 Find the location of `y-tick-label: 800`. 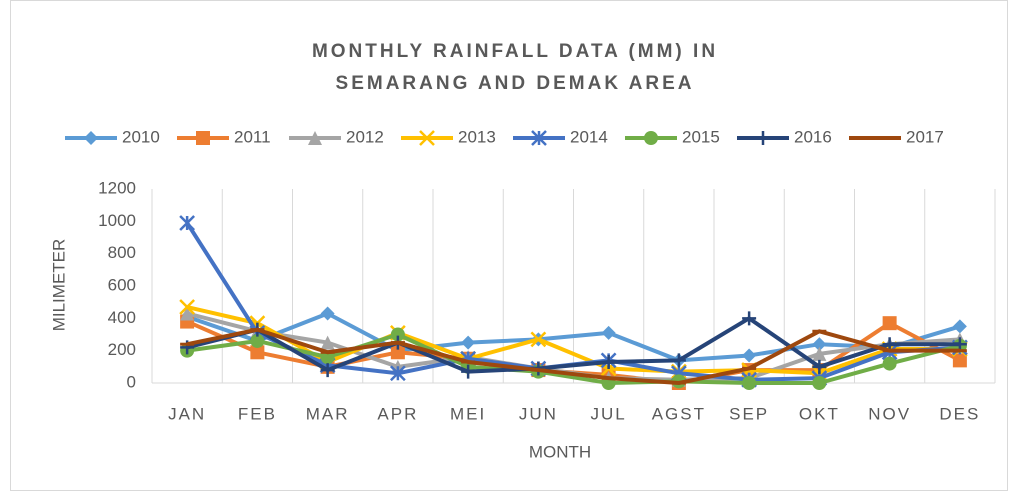

y-tick-label: 800 is located at coordinates (122, 252).